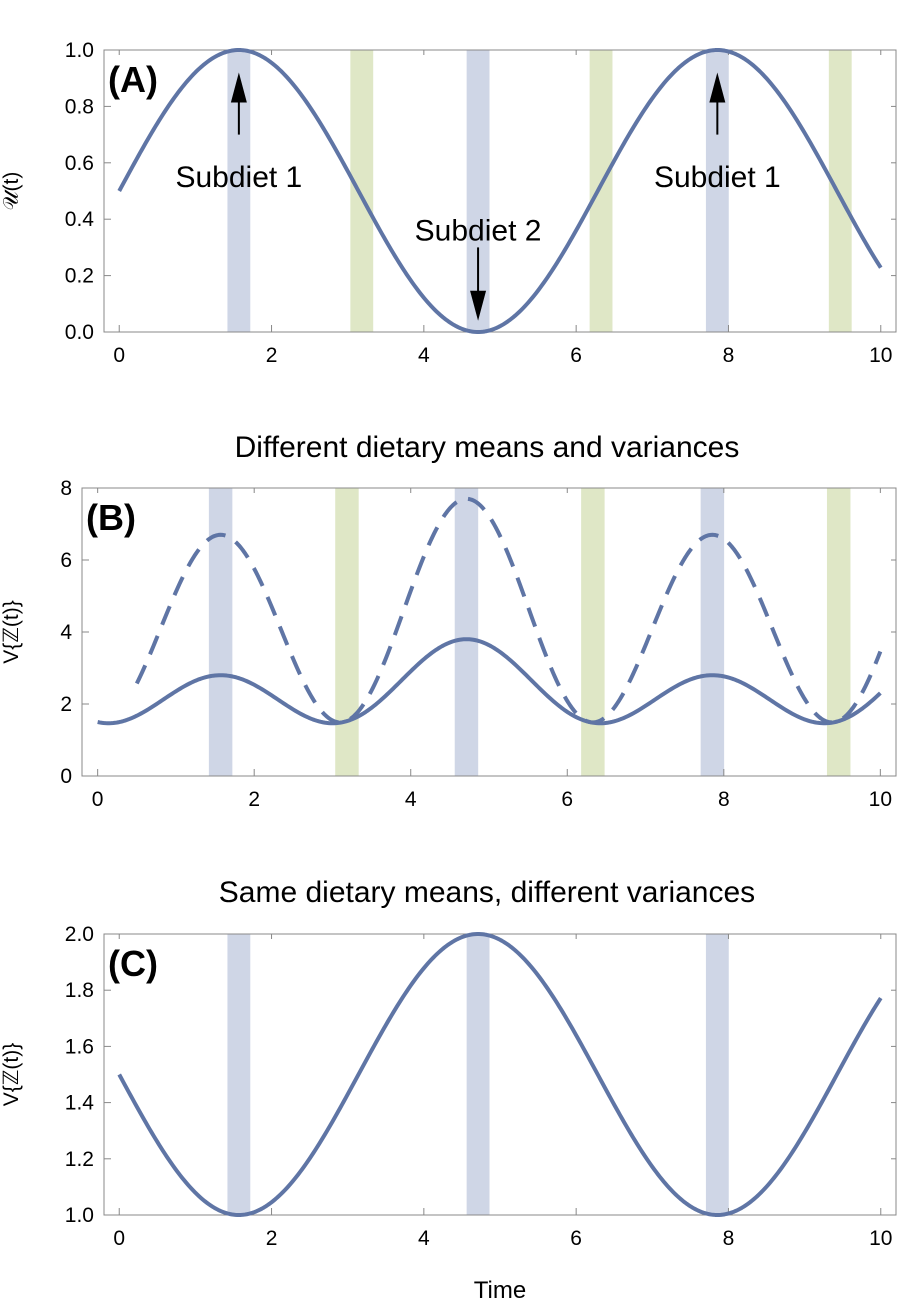 The image size is (900, 1312). I want to click on x-axis-title: Time, so click(500, 1290).